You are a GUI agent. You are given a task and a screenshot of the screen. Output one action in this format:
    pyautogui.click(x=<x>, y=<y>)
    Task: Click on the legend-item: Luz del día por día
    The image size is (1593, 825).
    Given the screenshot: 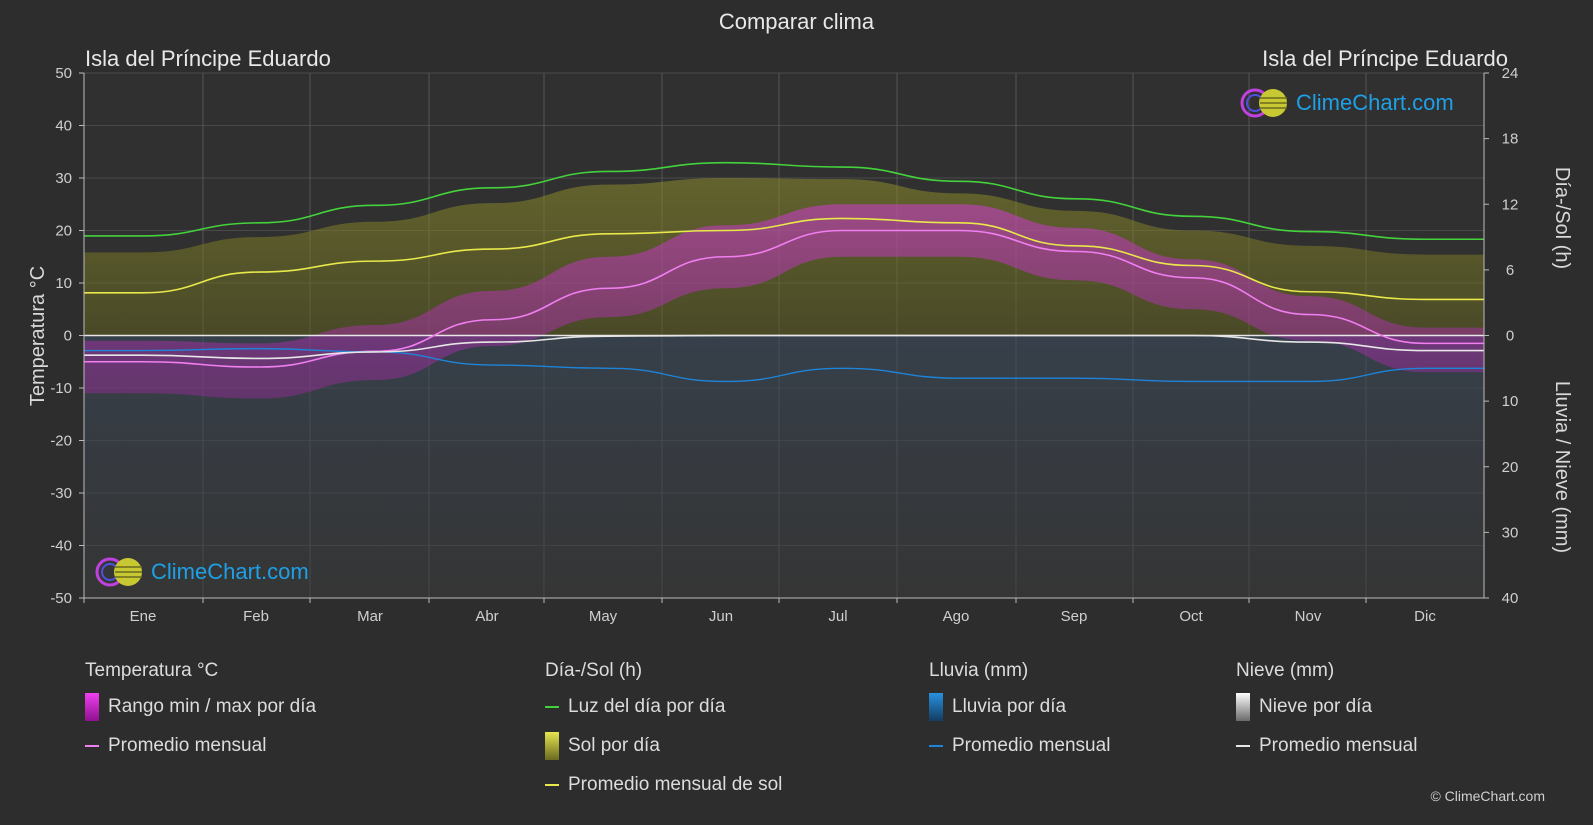 What is the action you would take?
    pyautogui.click(x=663, y=715)
    